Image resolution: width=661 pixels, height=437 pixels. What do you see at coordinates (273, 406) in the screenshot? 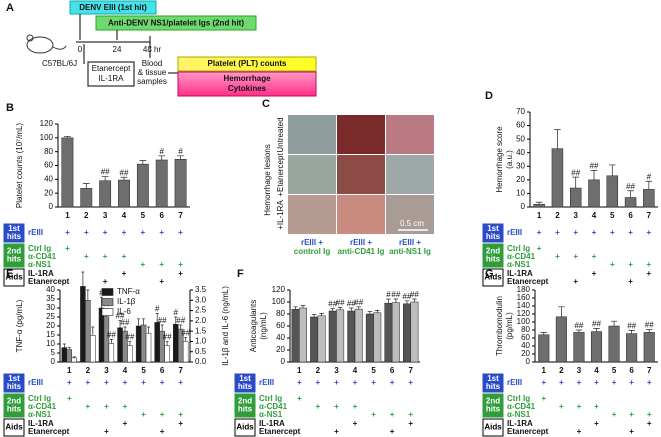
I see `row-label: α-CD41` at bounding box center [273, 406].